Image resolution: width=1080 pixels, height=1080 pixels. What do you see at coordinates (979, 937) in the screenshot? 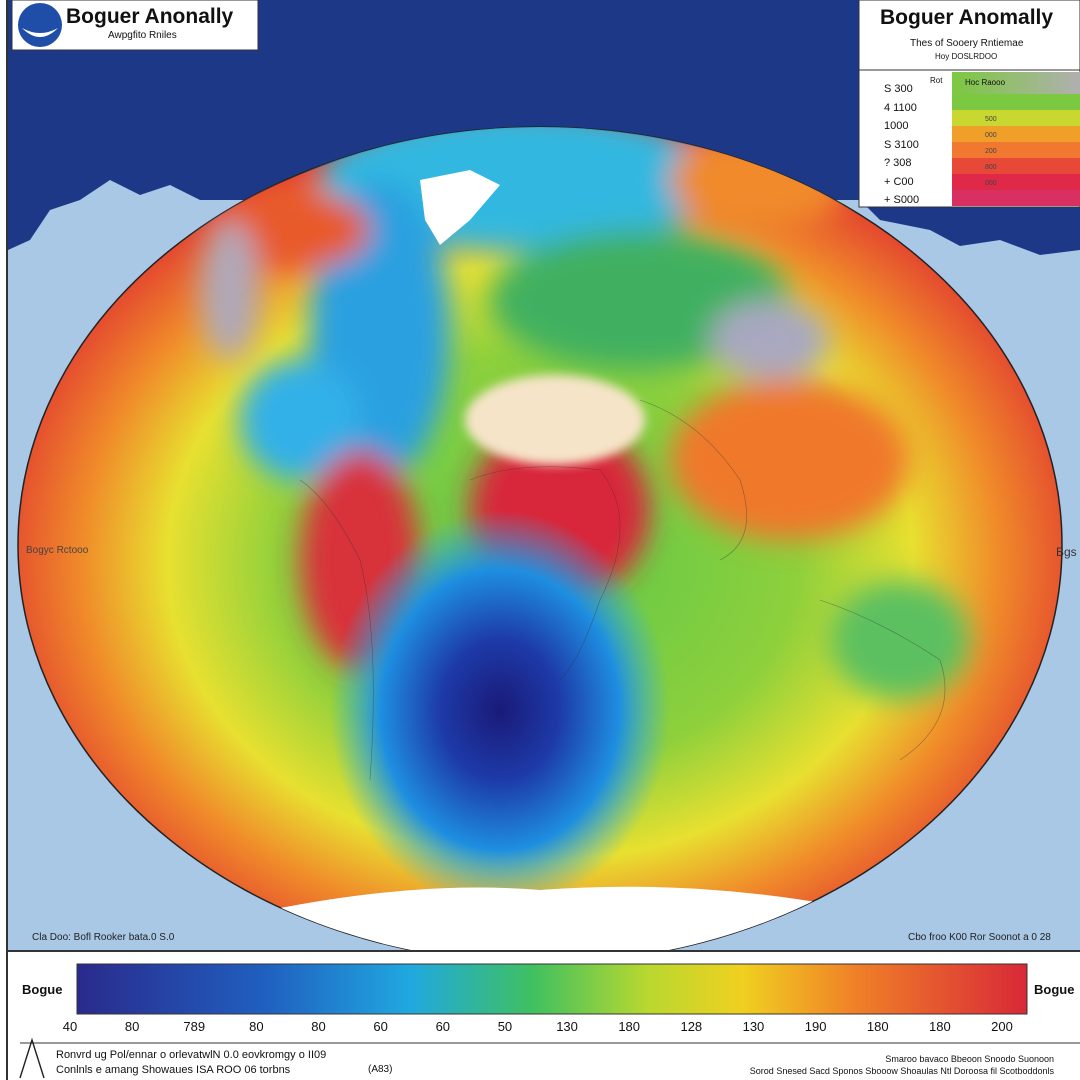
I see `map-caption: Cbo froo K00 Ror Soonot a 0 28` at bounding box center [979, 937].